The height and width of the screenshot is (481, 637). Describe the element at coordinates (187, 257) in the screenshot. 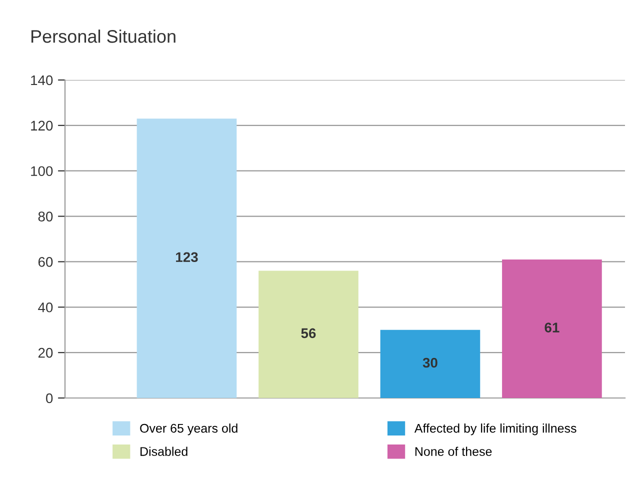

I see `data-label: 123` at that location.